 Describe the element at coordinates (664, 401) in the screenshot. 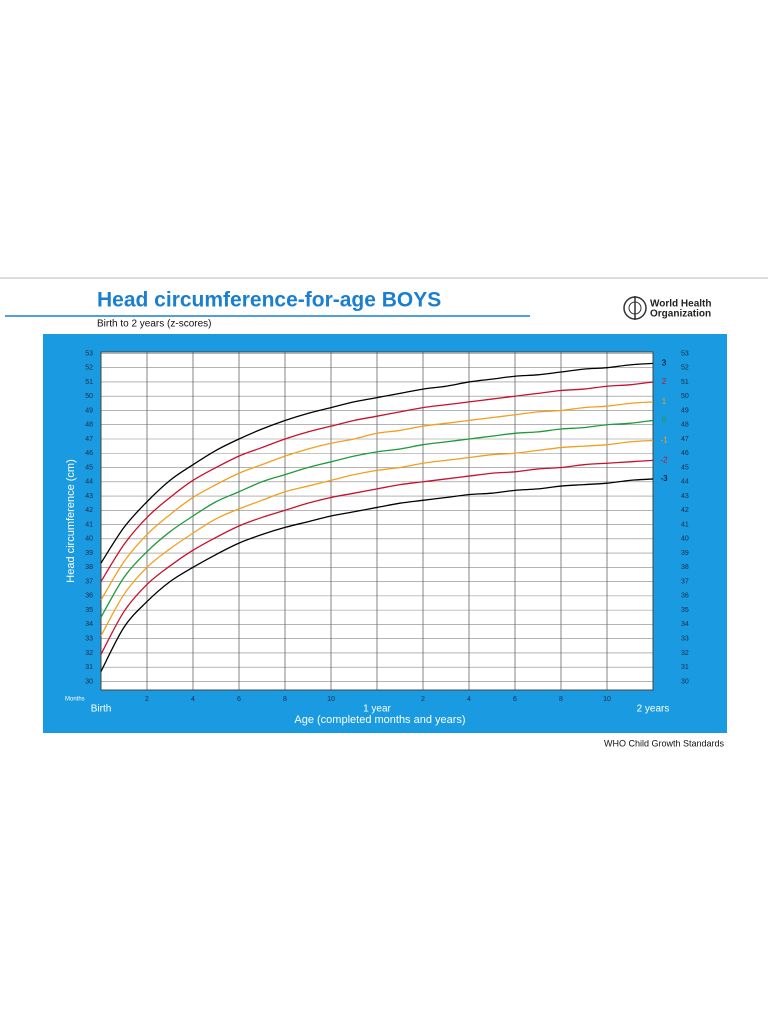

I see `legend-label: 1` at that location.